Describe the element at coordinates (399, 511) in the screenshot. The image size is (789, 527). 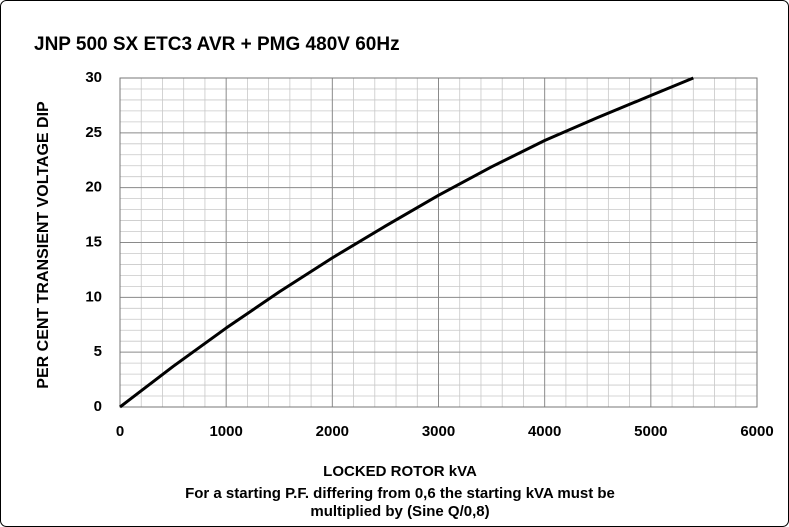
I see `note-line: multiplied by (Sine Q/0,8)` at that location.